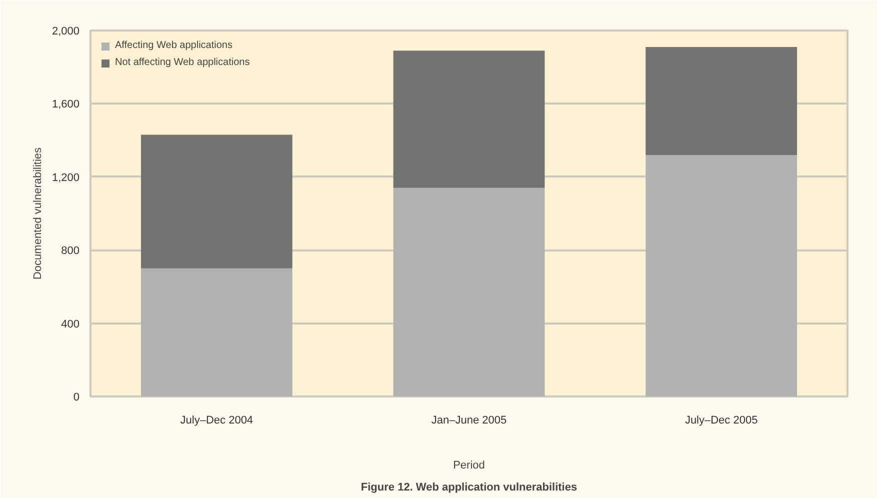  I want to click on y-tick-label: 400, so click(70, 324).